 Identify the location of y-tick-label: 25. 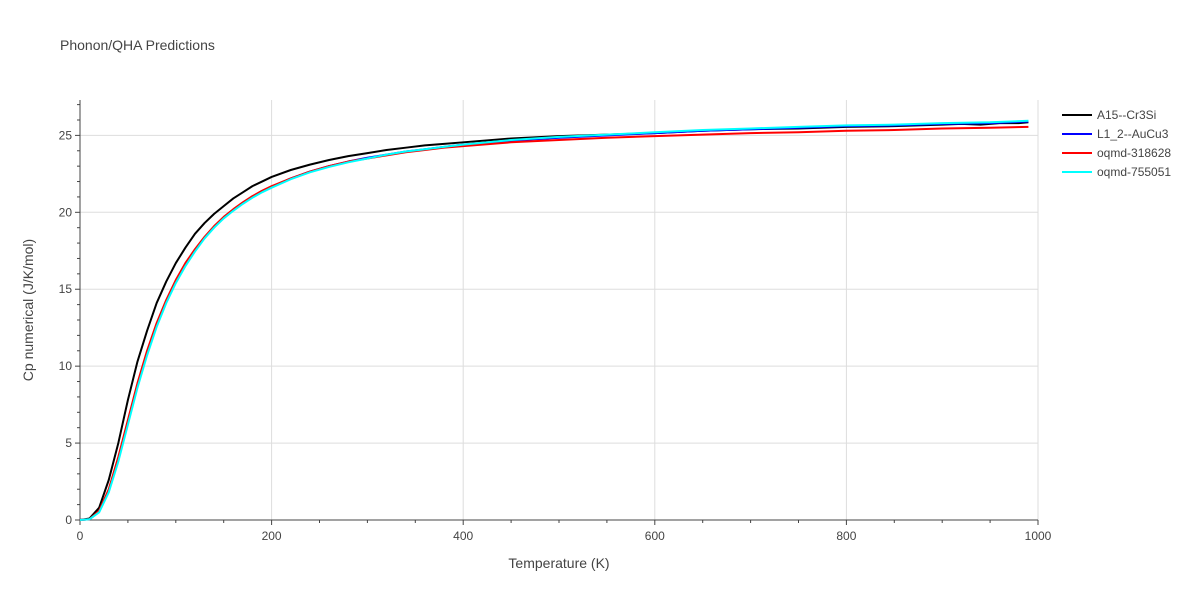
(66, 135).